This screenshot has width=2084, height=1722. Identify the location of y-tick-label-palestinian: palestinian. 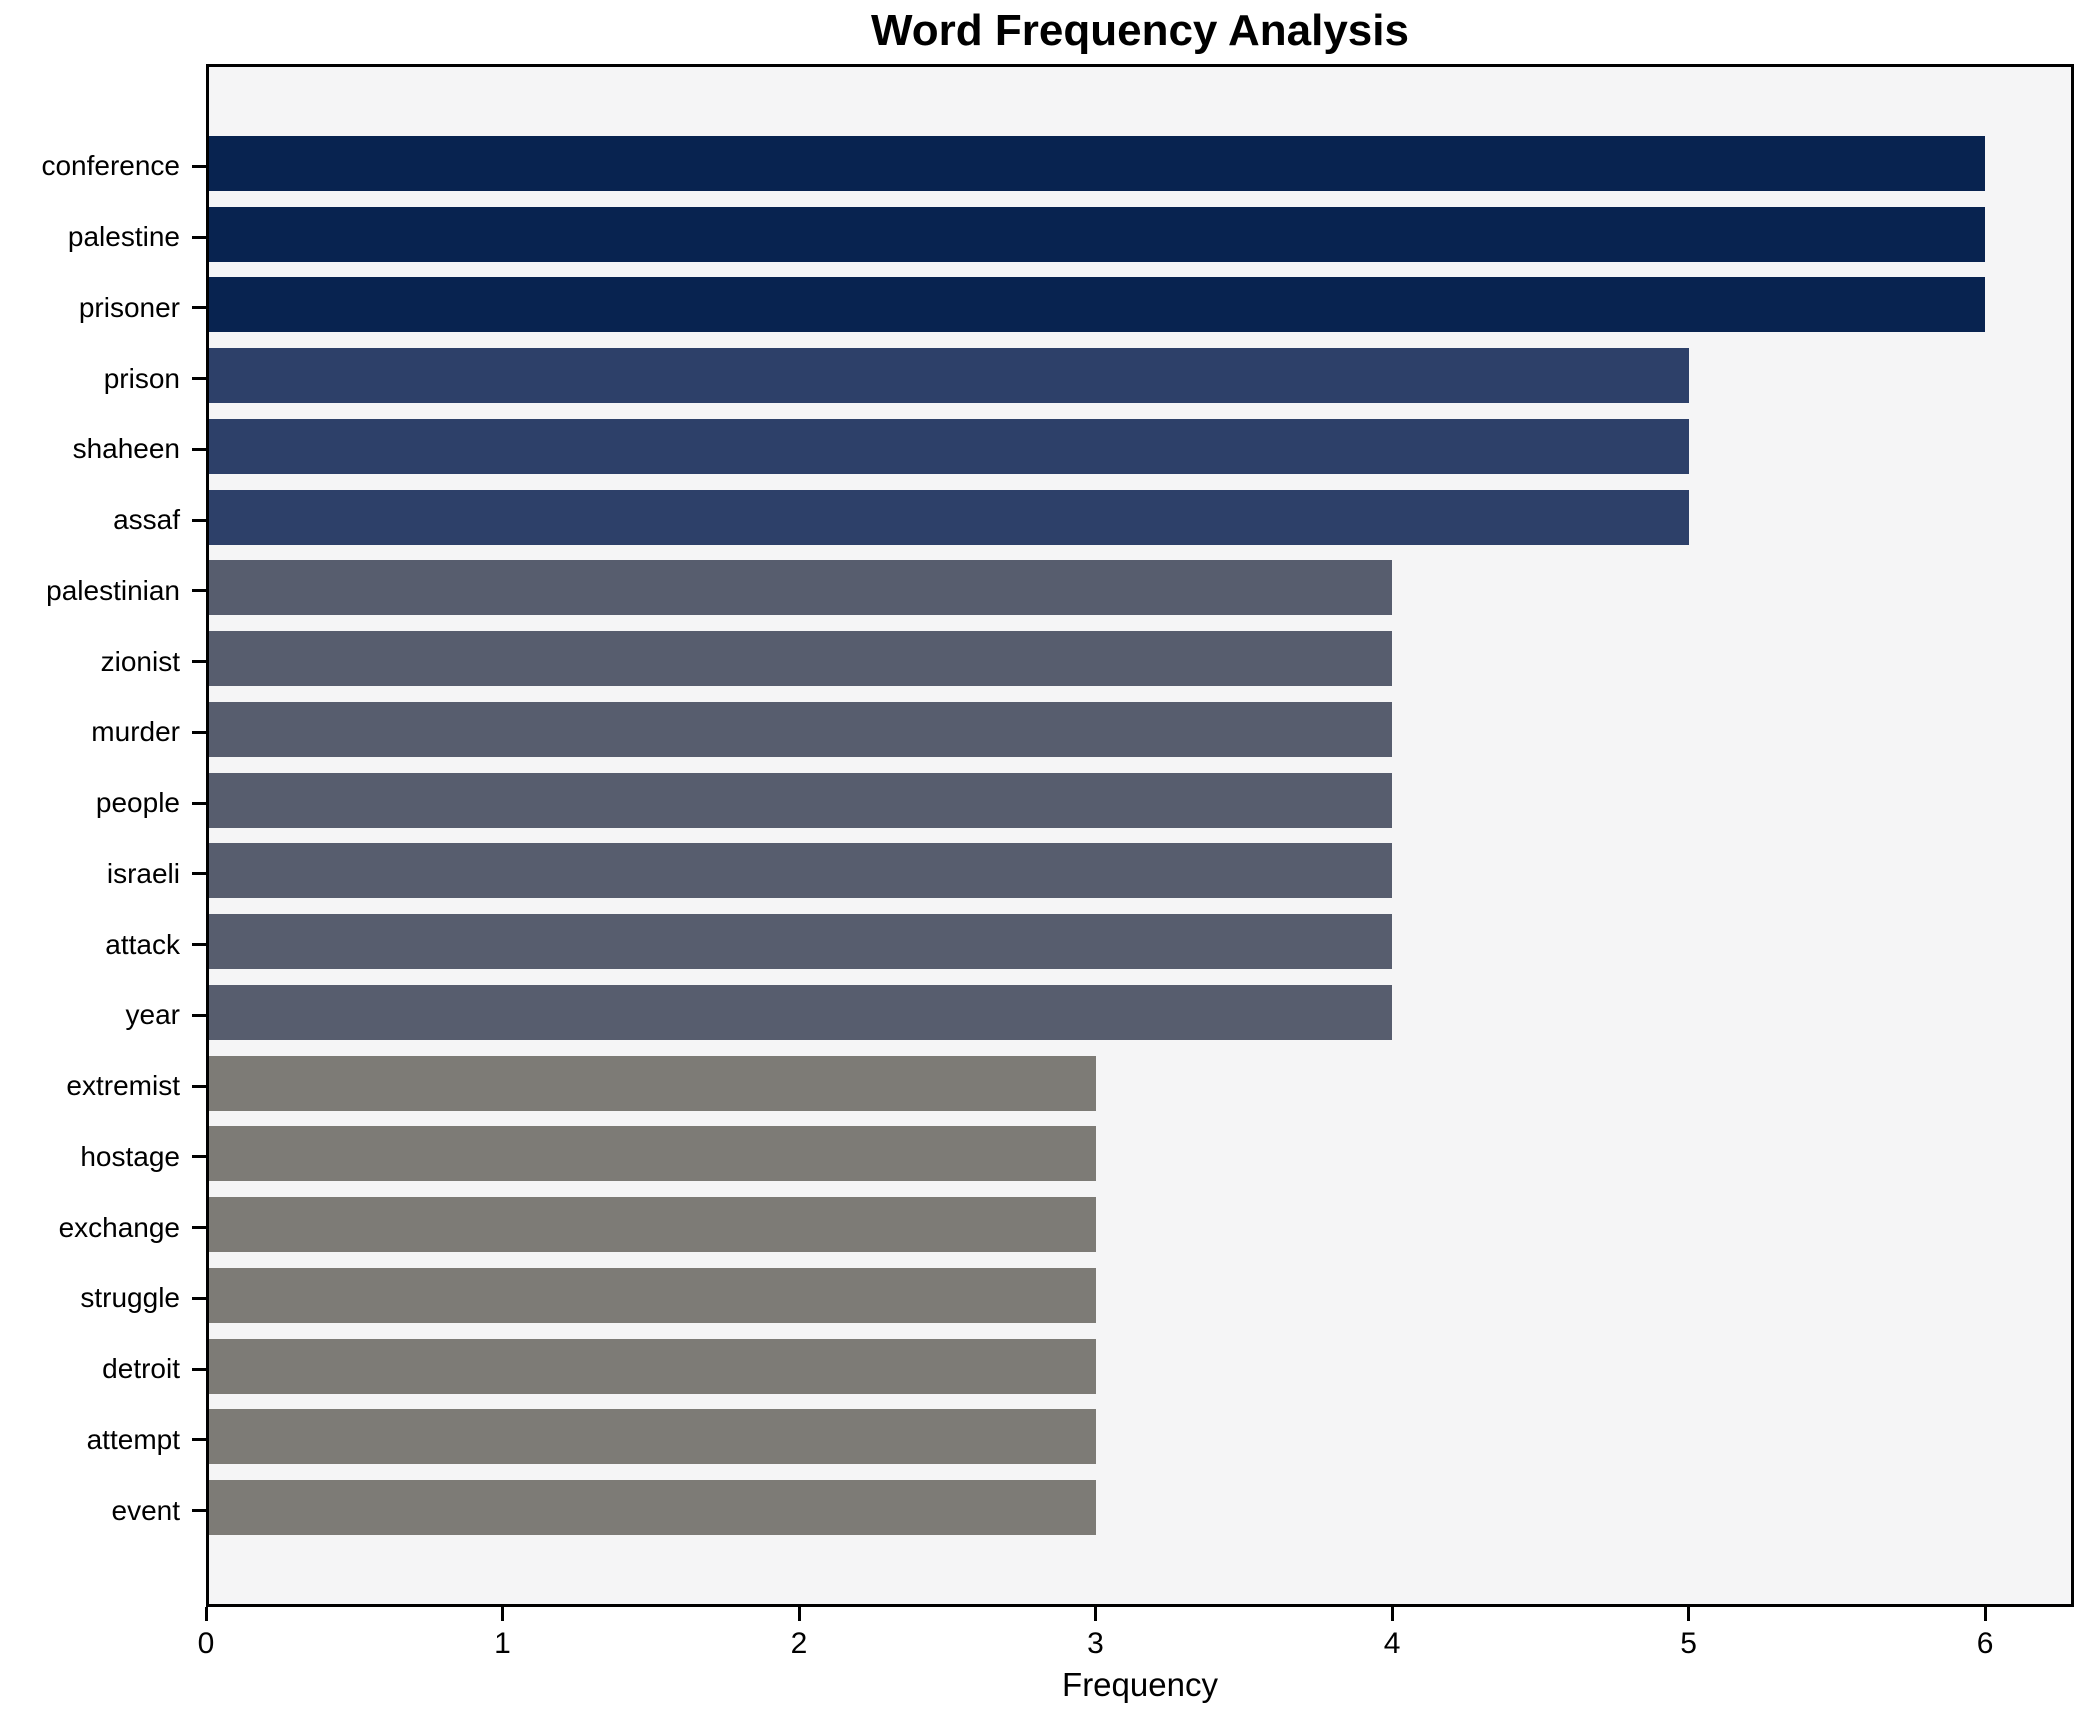
(113, 590).